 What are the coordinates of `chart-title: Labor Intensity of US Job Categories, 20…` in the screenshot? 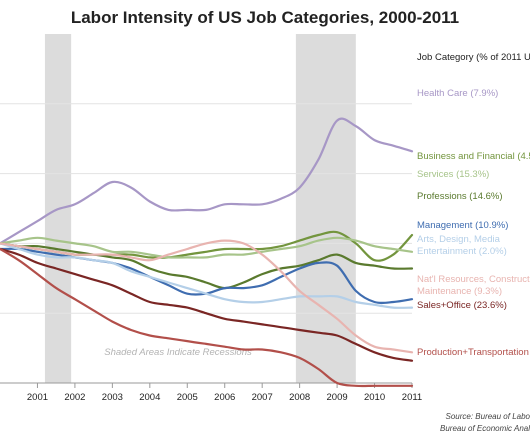 It's located at (265, 17).